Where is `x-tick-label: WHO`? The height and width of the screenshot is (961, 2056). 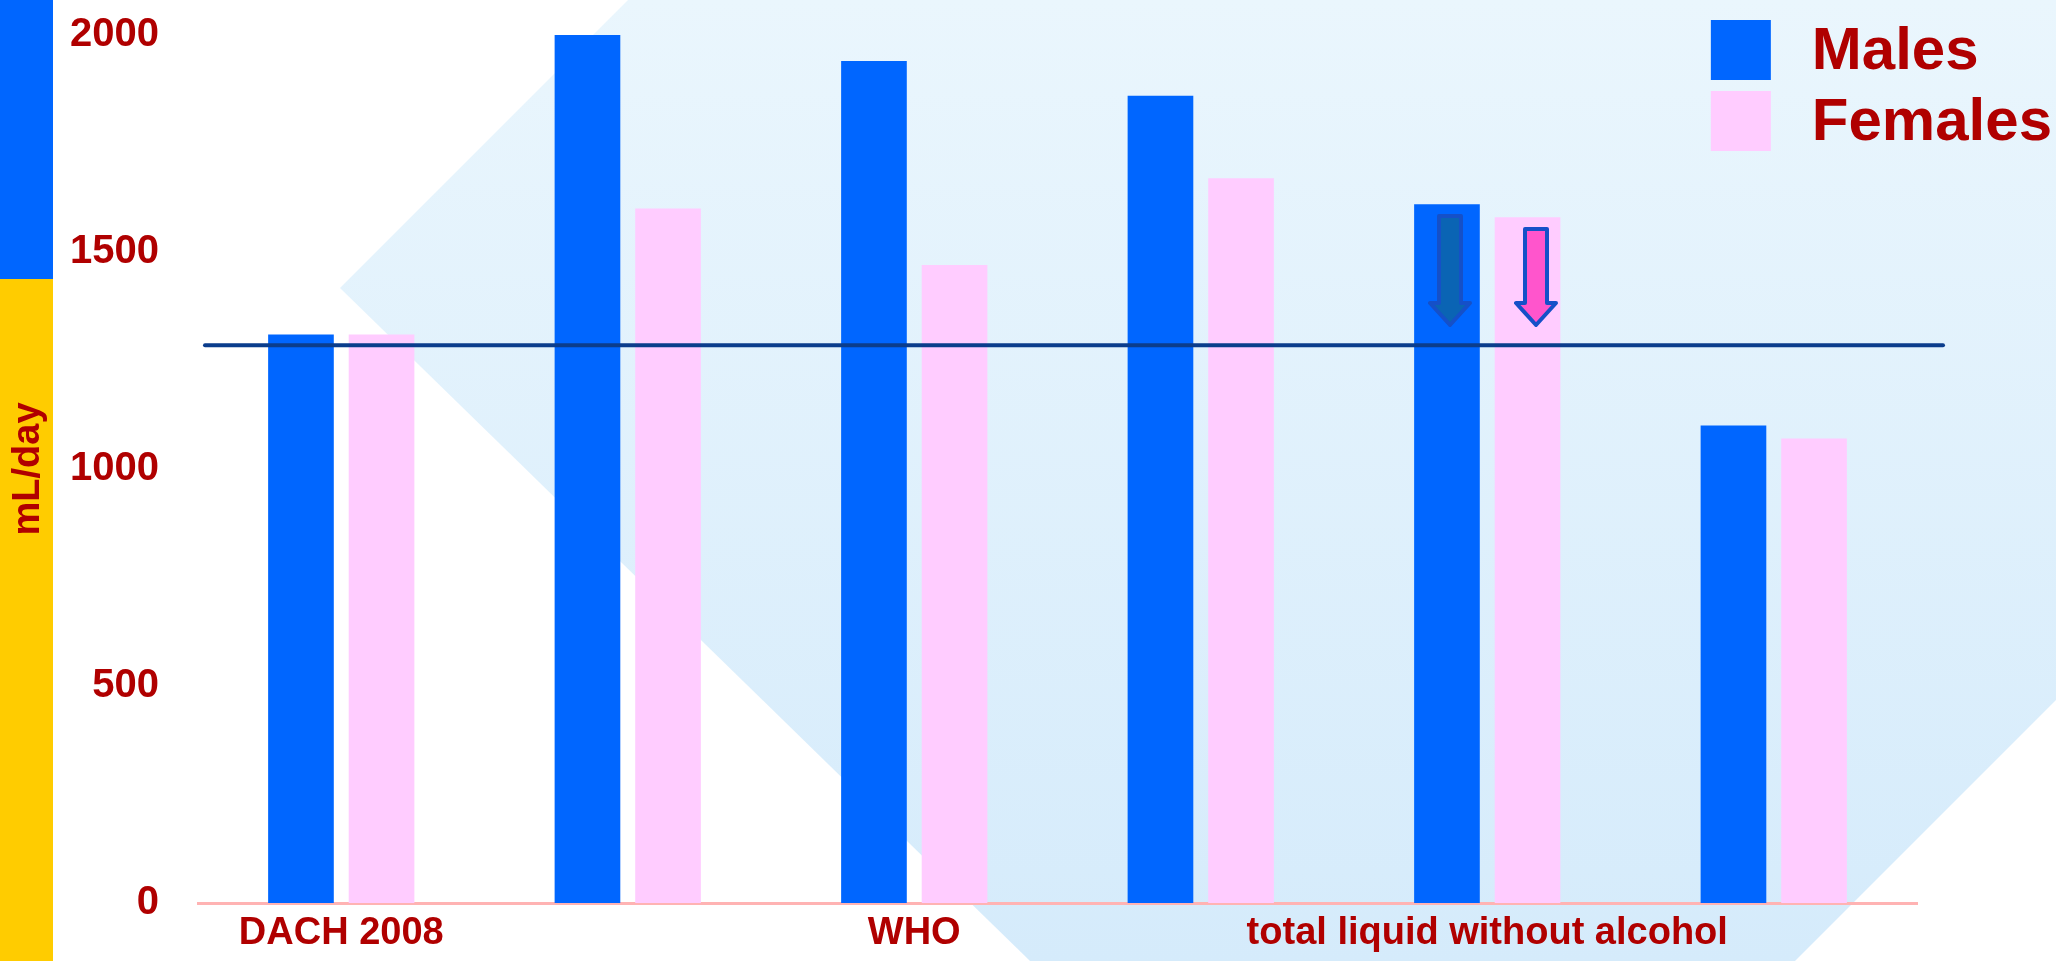
x-tick-label: WHO is located at coordinates (914, 931).